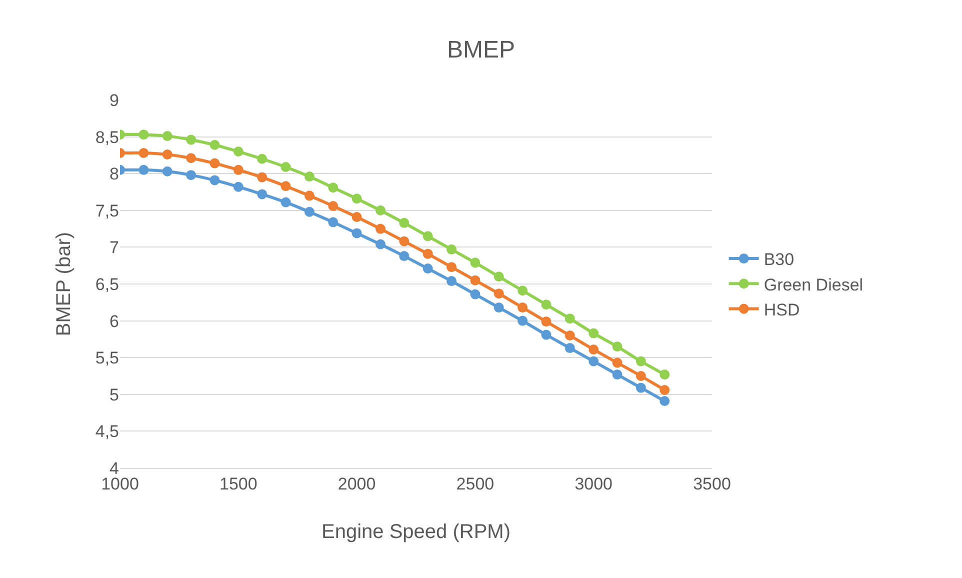  Describe the element at coordinates (114, 100) in the screenshot. I see `y-tick-label: 9` at that location.